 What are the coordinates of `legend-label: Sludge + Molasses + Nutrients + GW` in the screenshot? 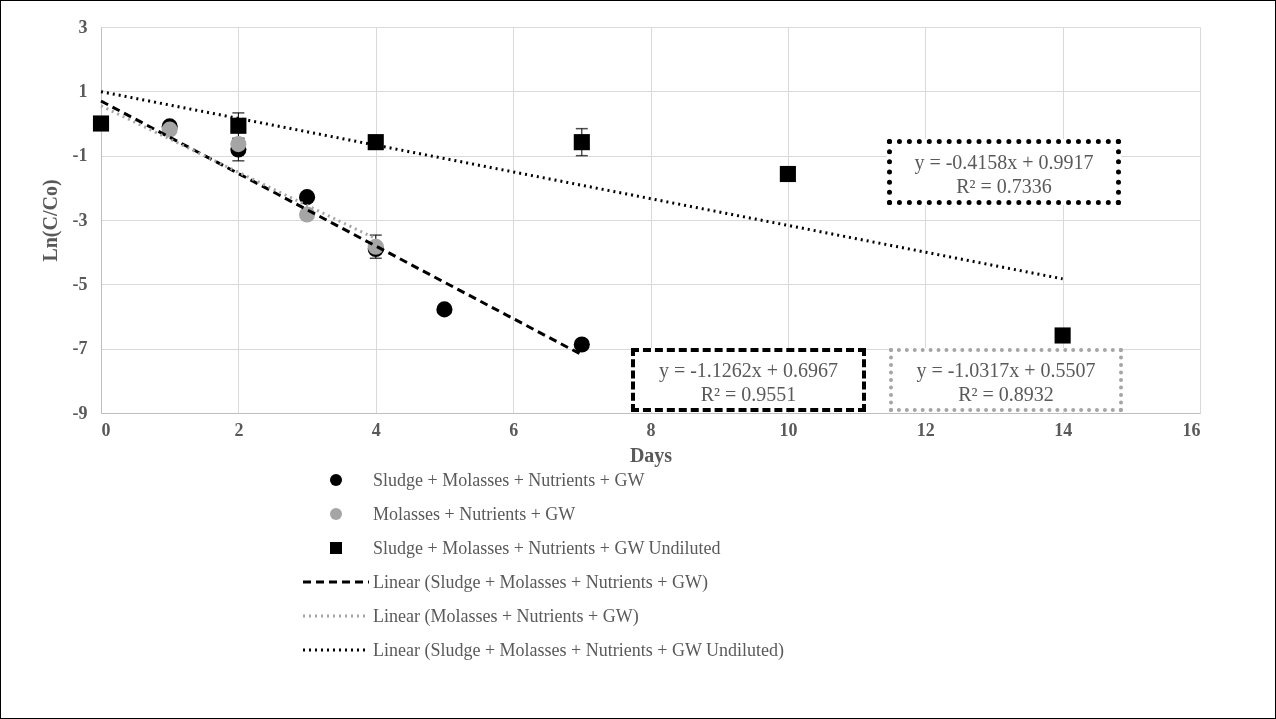 It's located at (509, 480).